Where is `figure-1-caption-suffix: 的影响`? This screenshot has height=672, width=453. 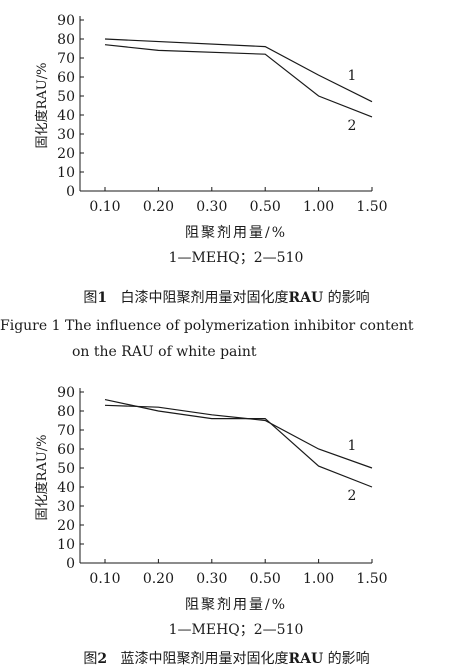
figure-1-caption-suffix: 的影响 is located at coordinates (348, 298).